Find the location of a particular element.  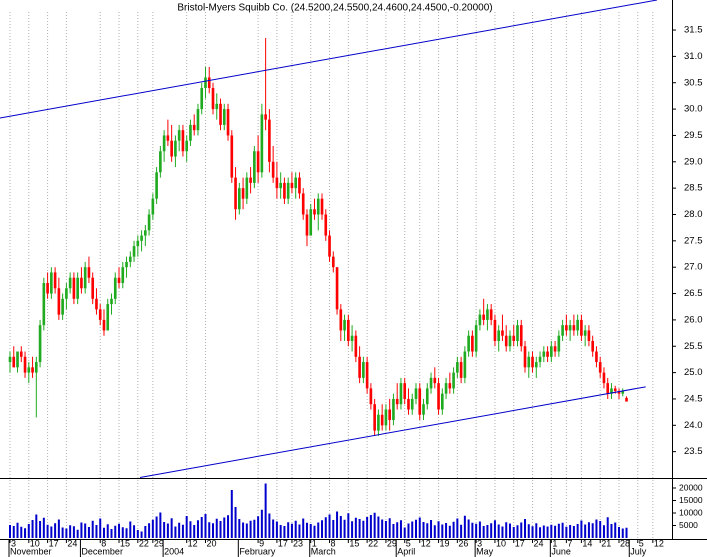

volume-tick-label: 10000 is located at coordinates (691, 512).